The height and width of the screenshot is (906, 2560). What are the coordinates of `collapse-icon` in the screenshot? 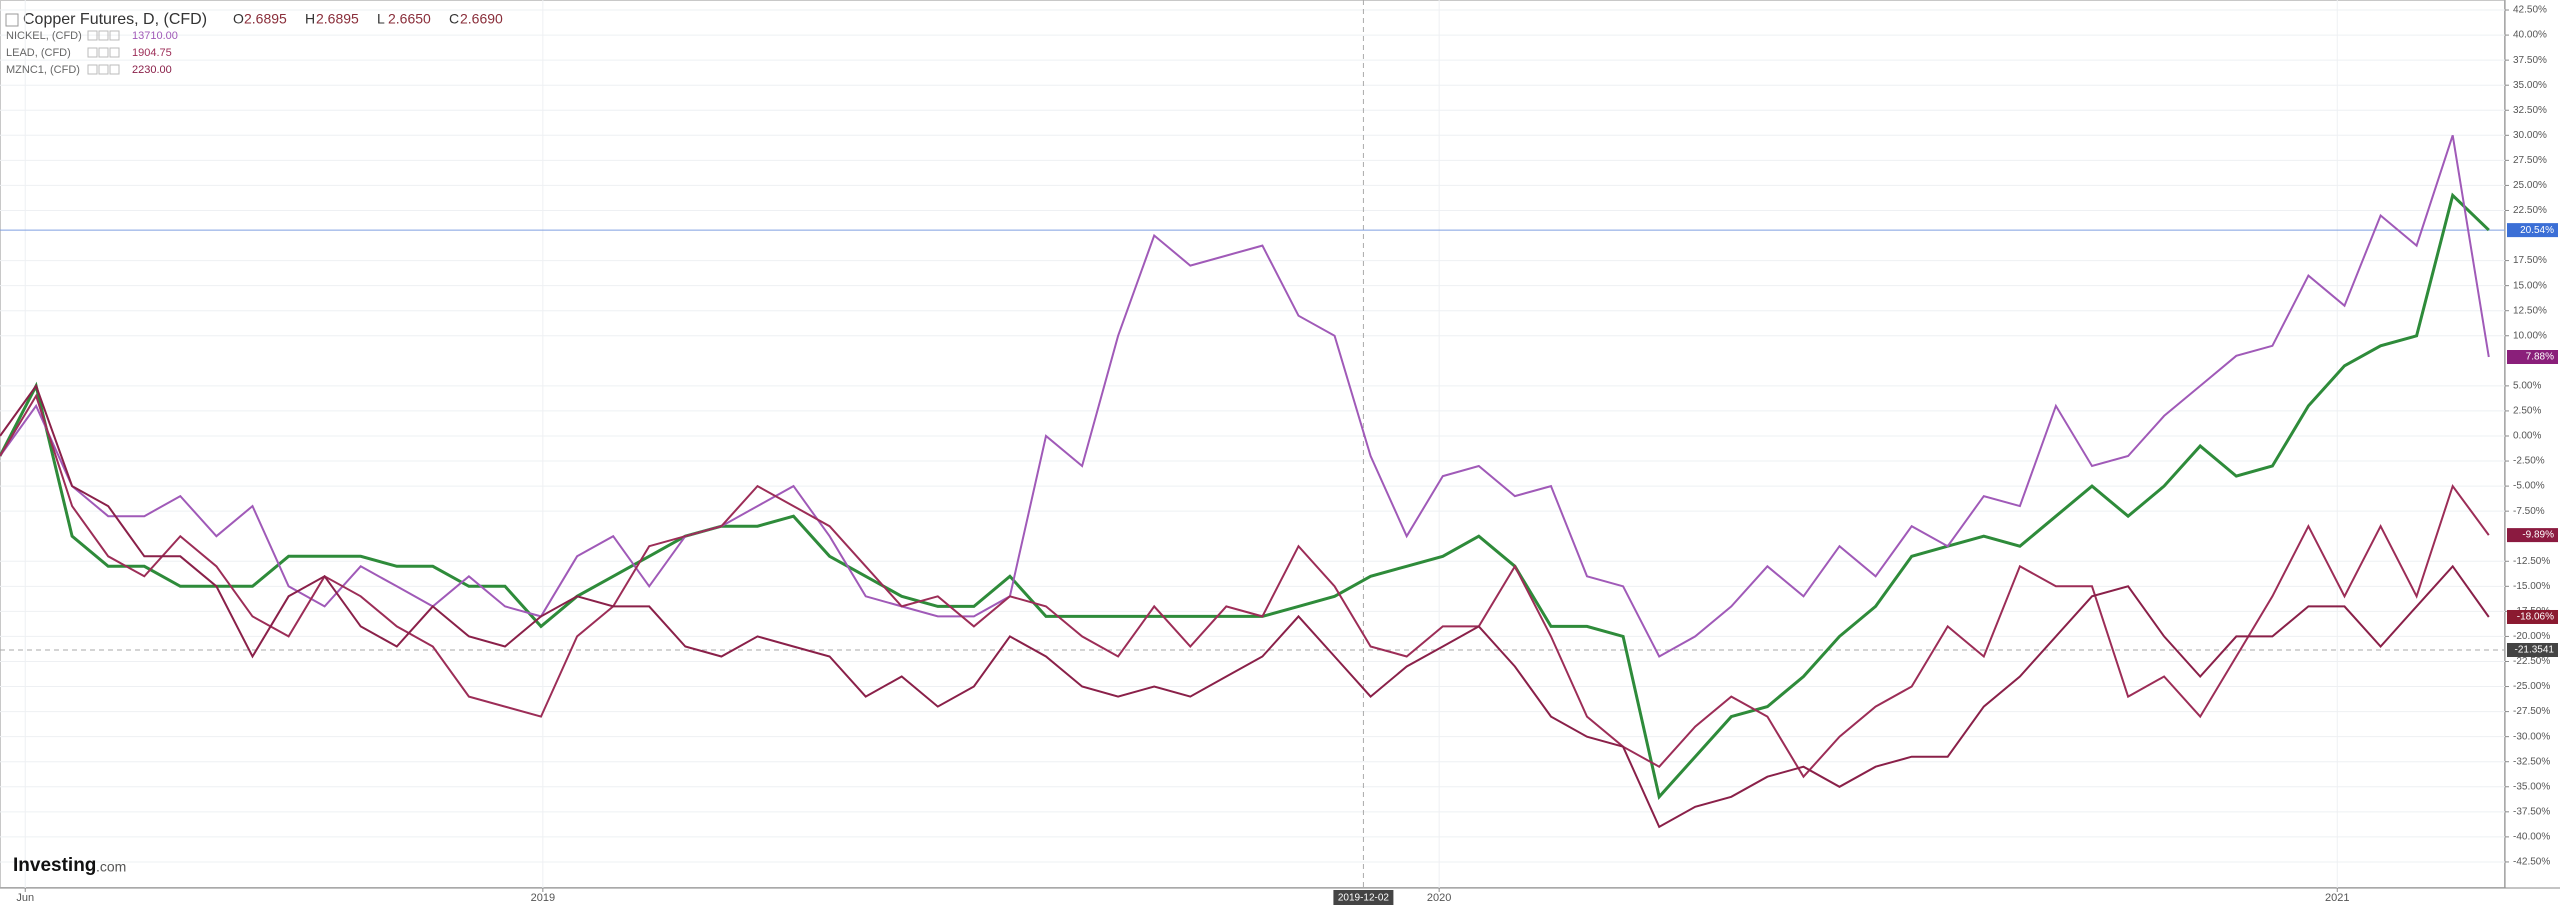 It's located at (12, 20).